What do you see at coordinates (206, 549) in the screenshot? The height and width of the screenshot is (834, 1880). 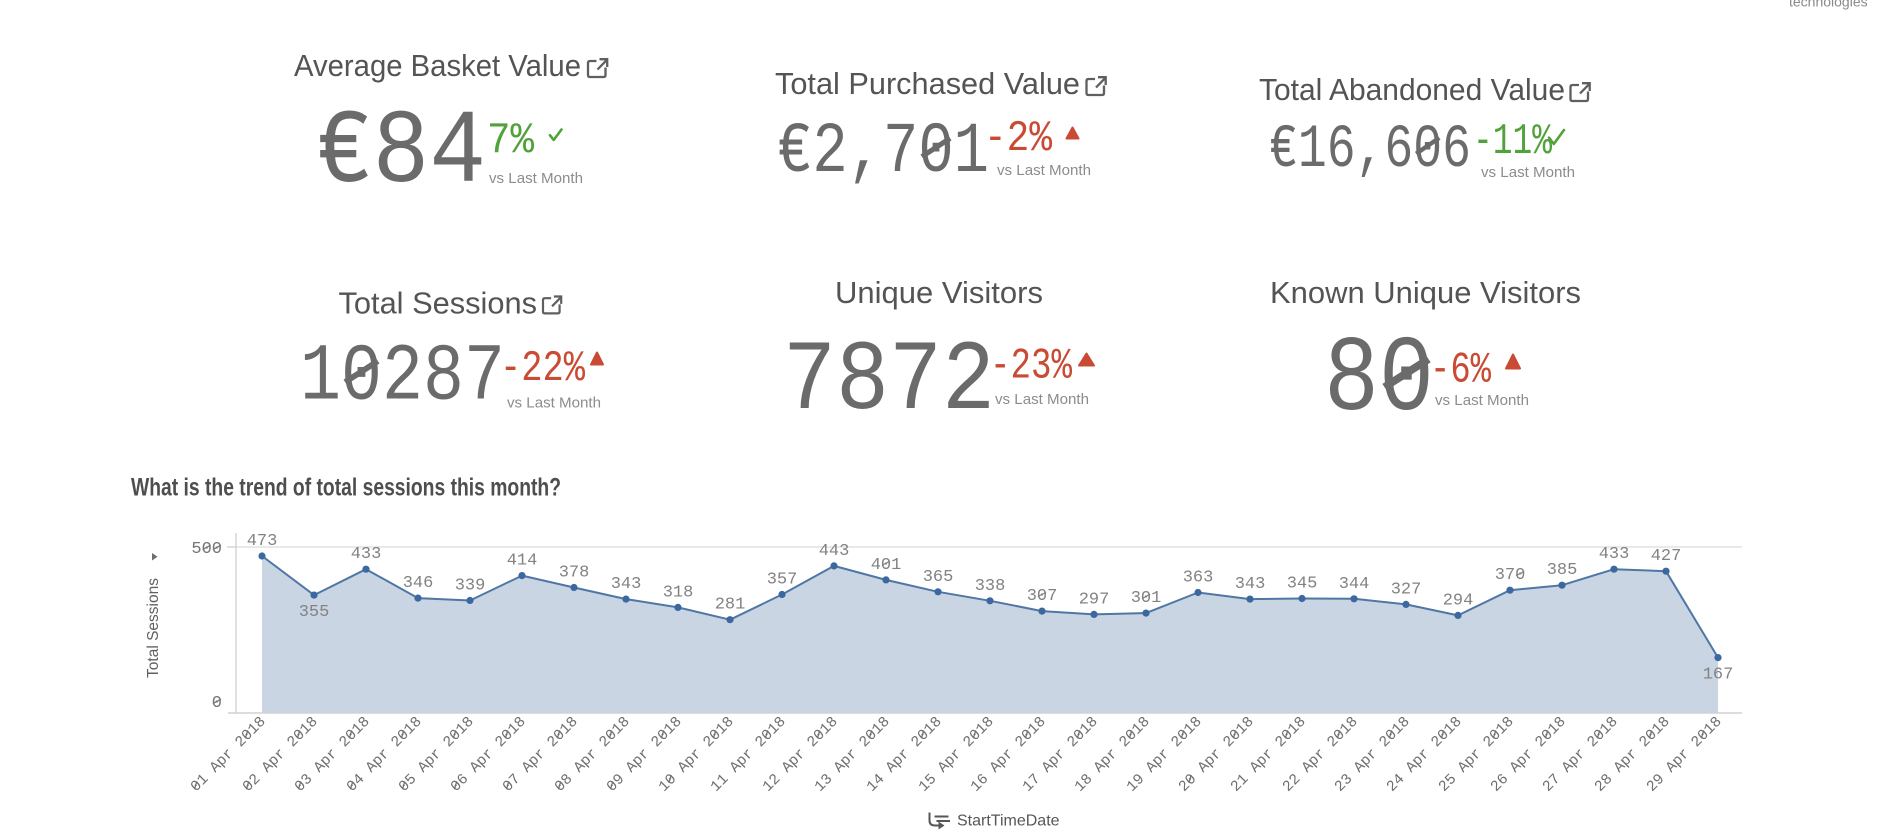 I see `svg-text: 500` at bounding box center [206, 549].